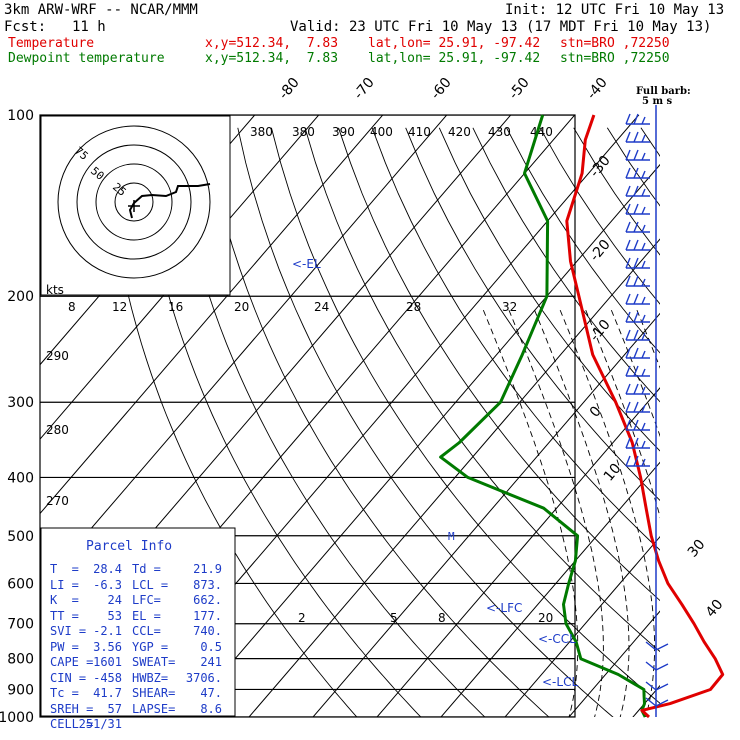  Describe the element at coordinates (72, 708) in the screenshot. I see `parcel-field-label: SREH =` at that location.